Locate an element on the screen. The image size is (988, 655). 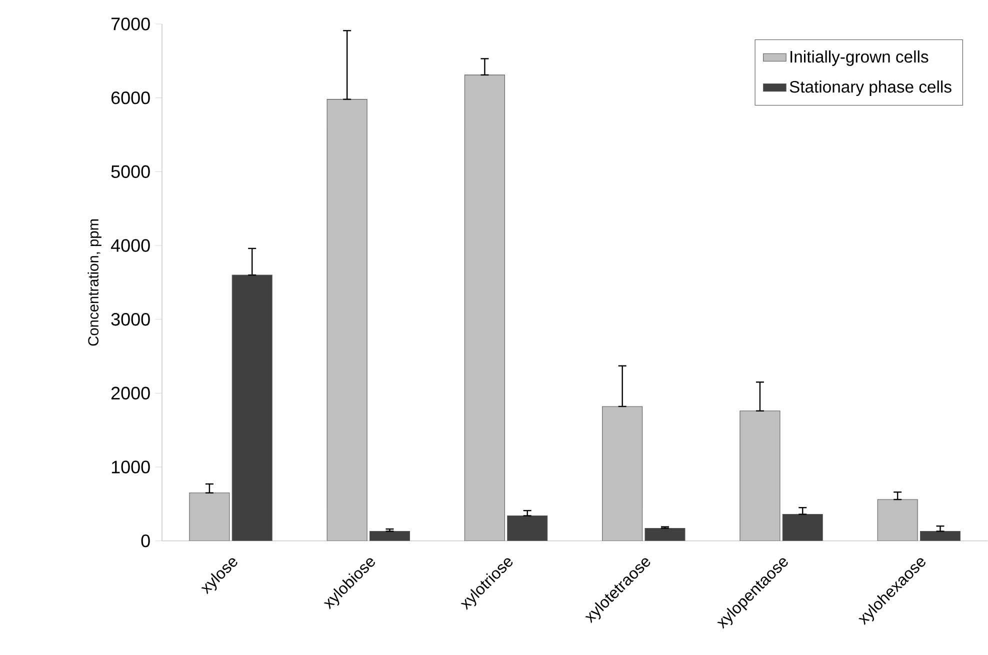
y-tick-label: 4000 is located at coordinates (130, 245).